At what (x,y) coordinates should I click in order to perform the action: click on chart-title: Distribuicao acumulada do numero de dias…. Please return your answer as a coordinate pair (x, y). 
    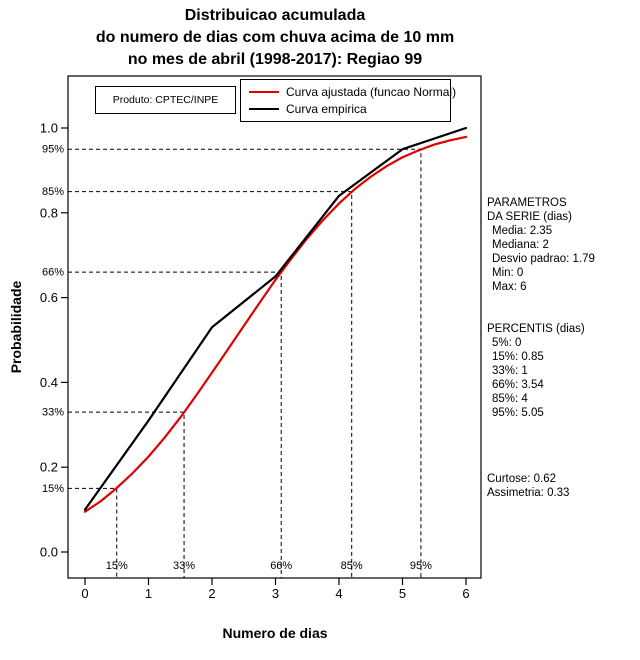
    Looking at the image, I should click on (275, 38).